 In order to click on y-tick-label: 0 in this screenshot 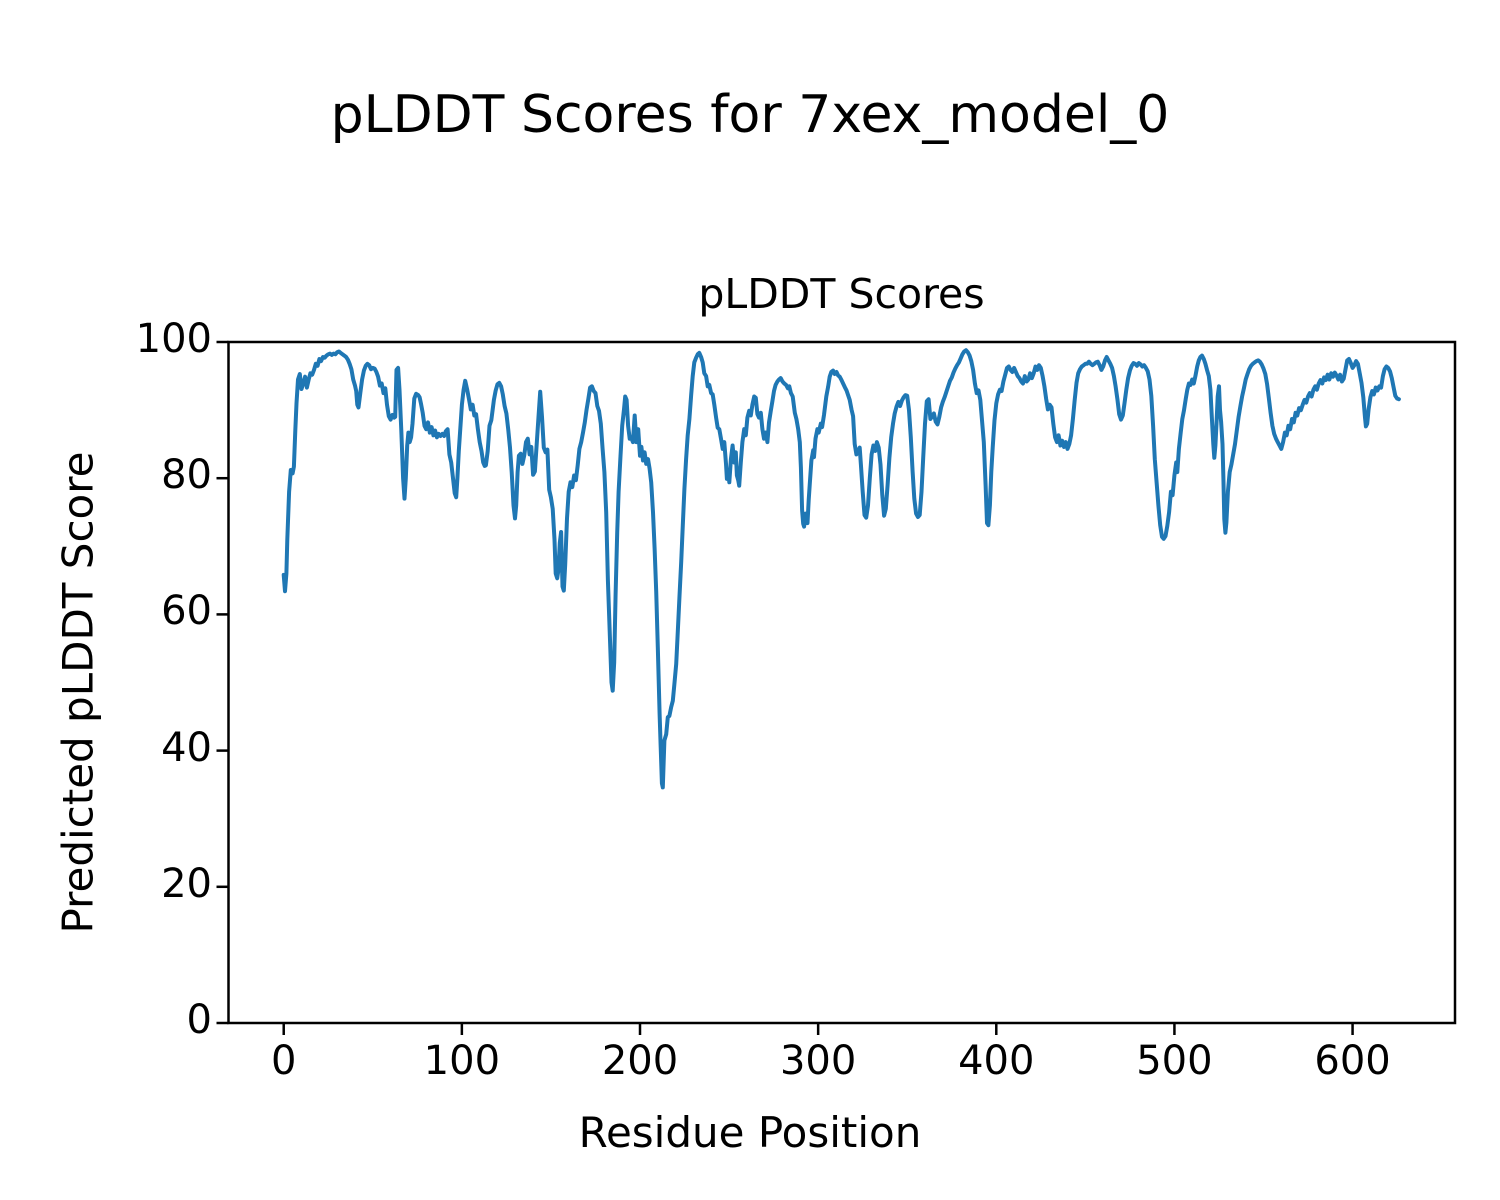, I will do `click(199, 1020)`.